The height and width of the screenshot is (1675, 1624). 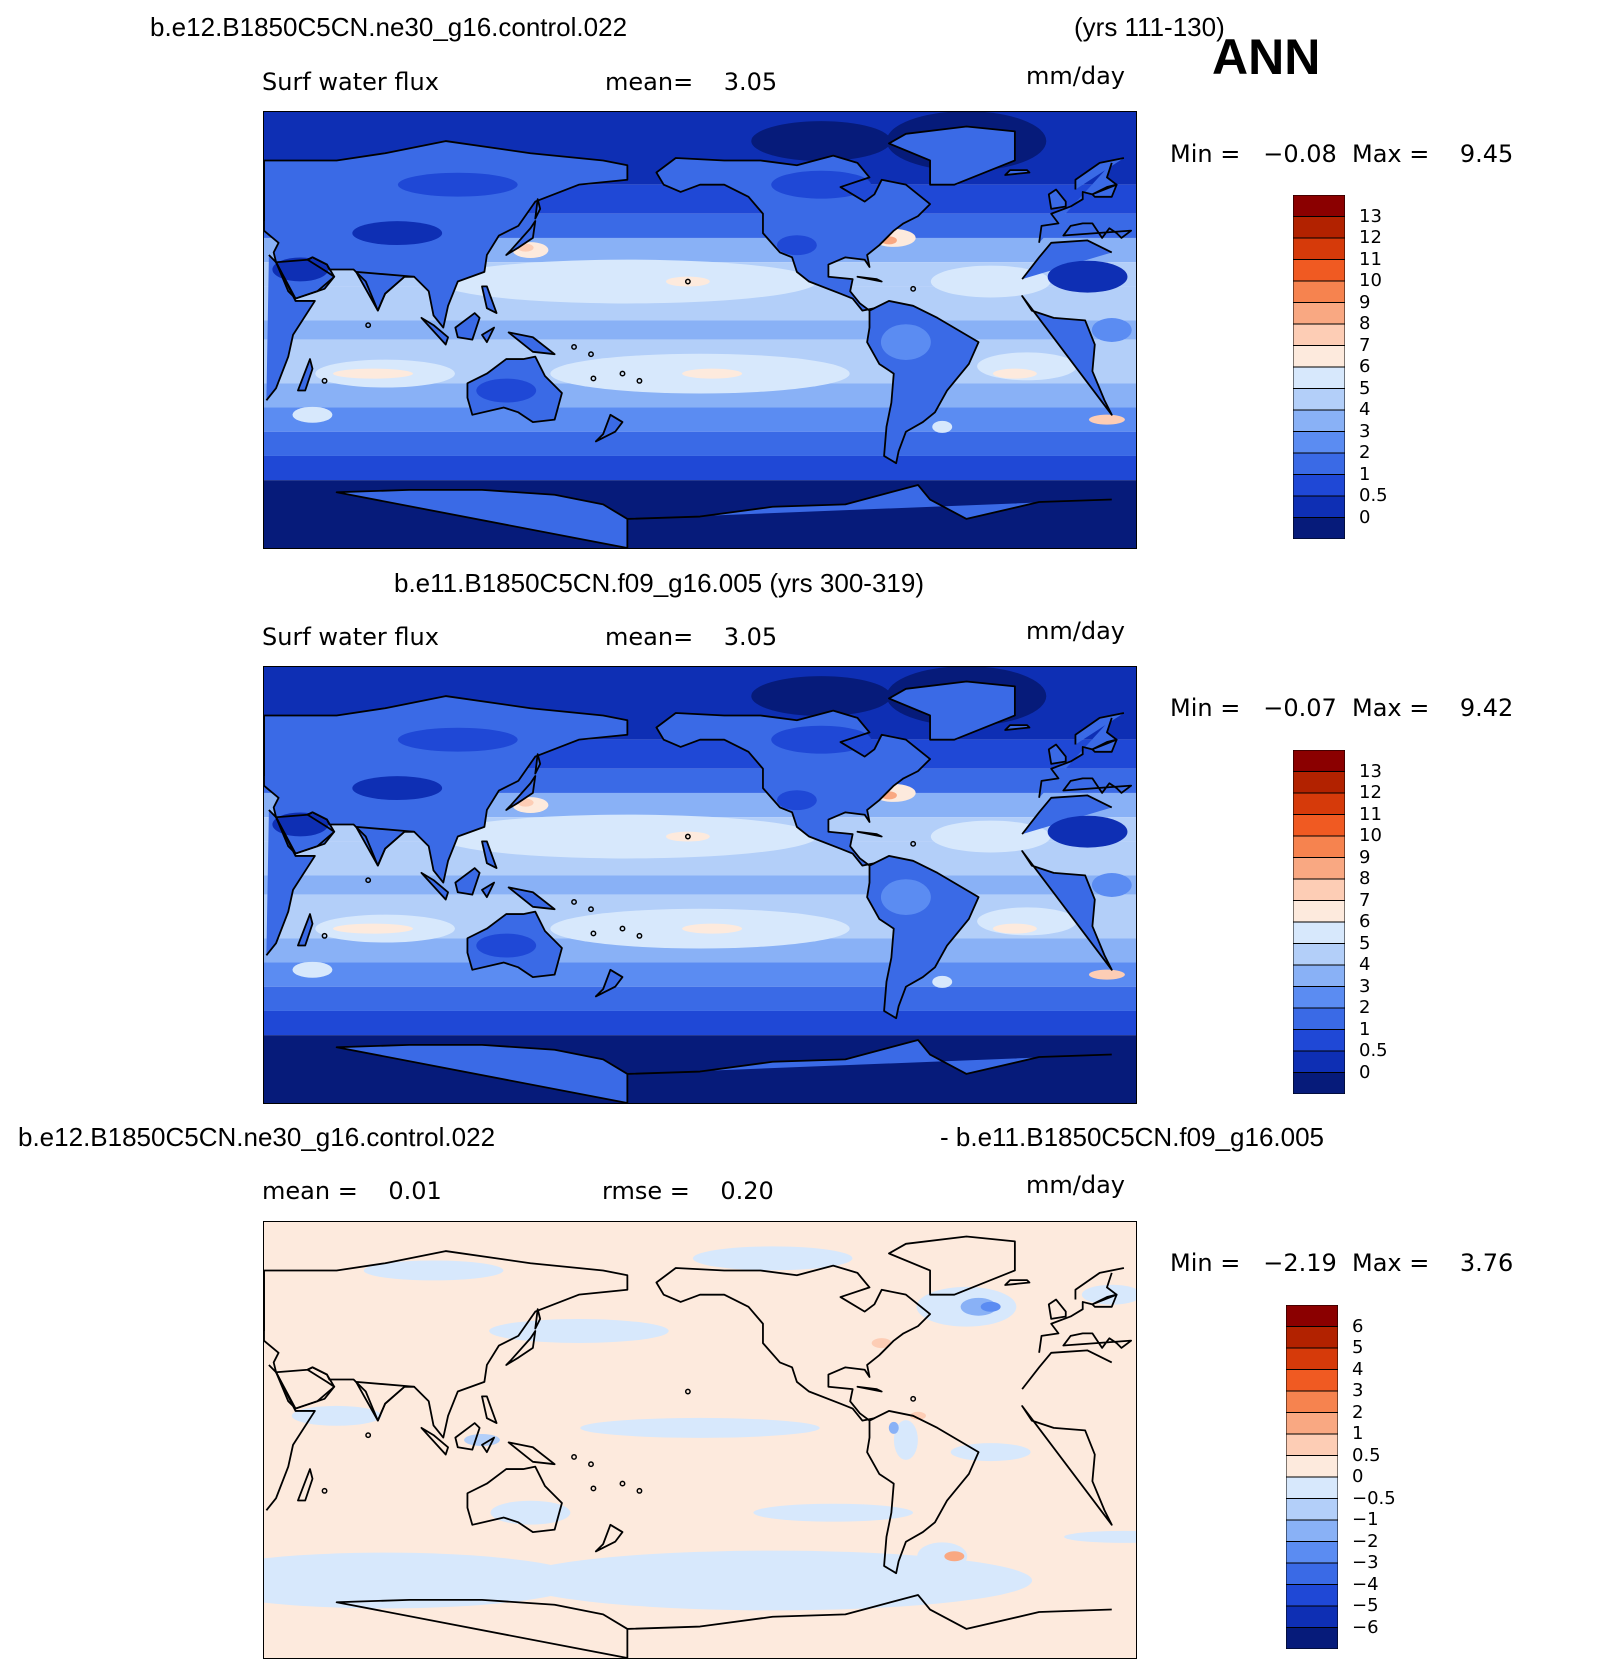 I want to click on colorbar-tick-label: 11, so click(x=1370, y=814).